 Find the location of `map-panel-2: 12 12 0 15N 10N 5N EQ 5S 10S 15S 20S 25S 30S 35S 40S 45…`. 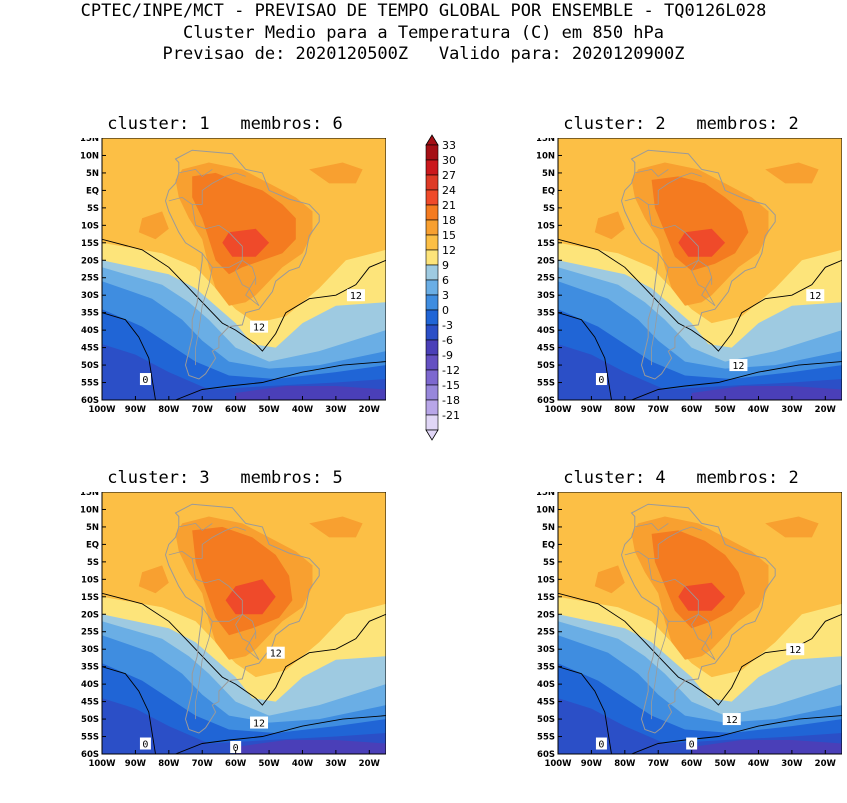

map-panel-2: 12 12 0 15N 10N 5N EQ 5S 10S 15S 20S 25S 30S 35S 40S 45… is located at coordinates (681, 278).